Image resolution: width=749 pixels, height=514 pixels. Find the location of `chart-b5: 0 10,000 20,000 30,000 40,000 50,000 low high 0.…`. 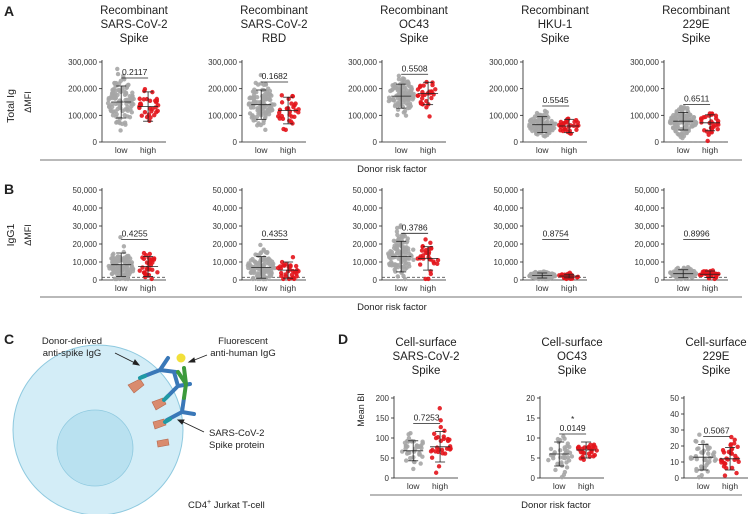

chart-b5: 0 10,000 20,000 30,000 40,000 50,000 low high 0.… is located at coordinates (681, 239).